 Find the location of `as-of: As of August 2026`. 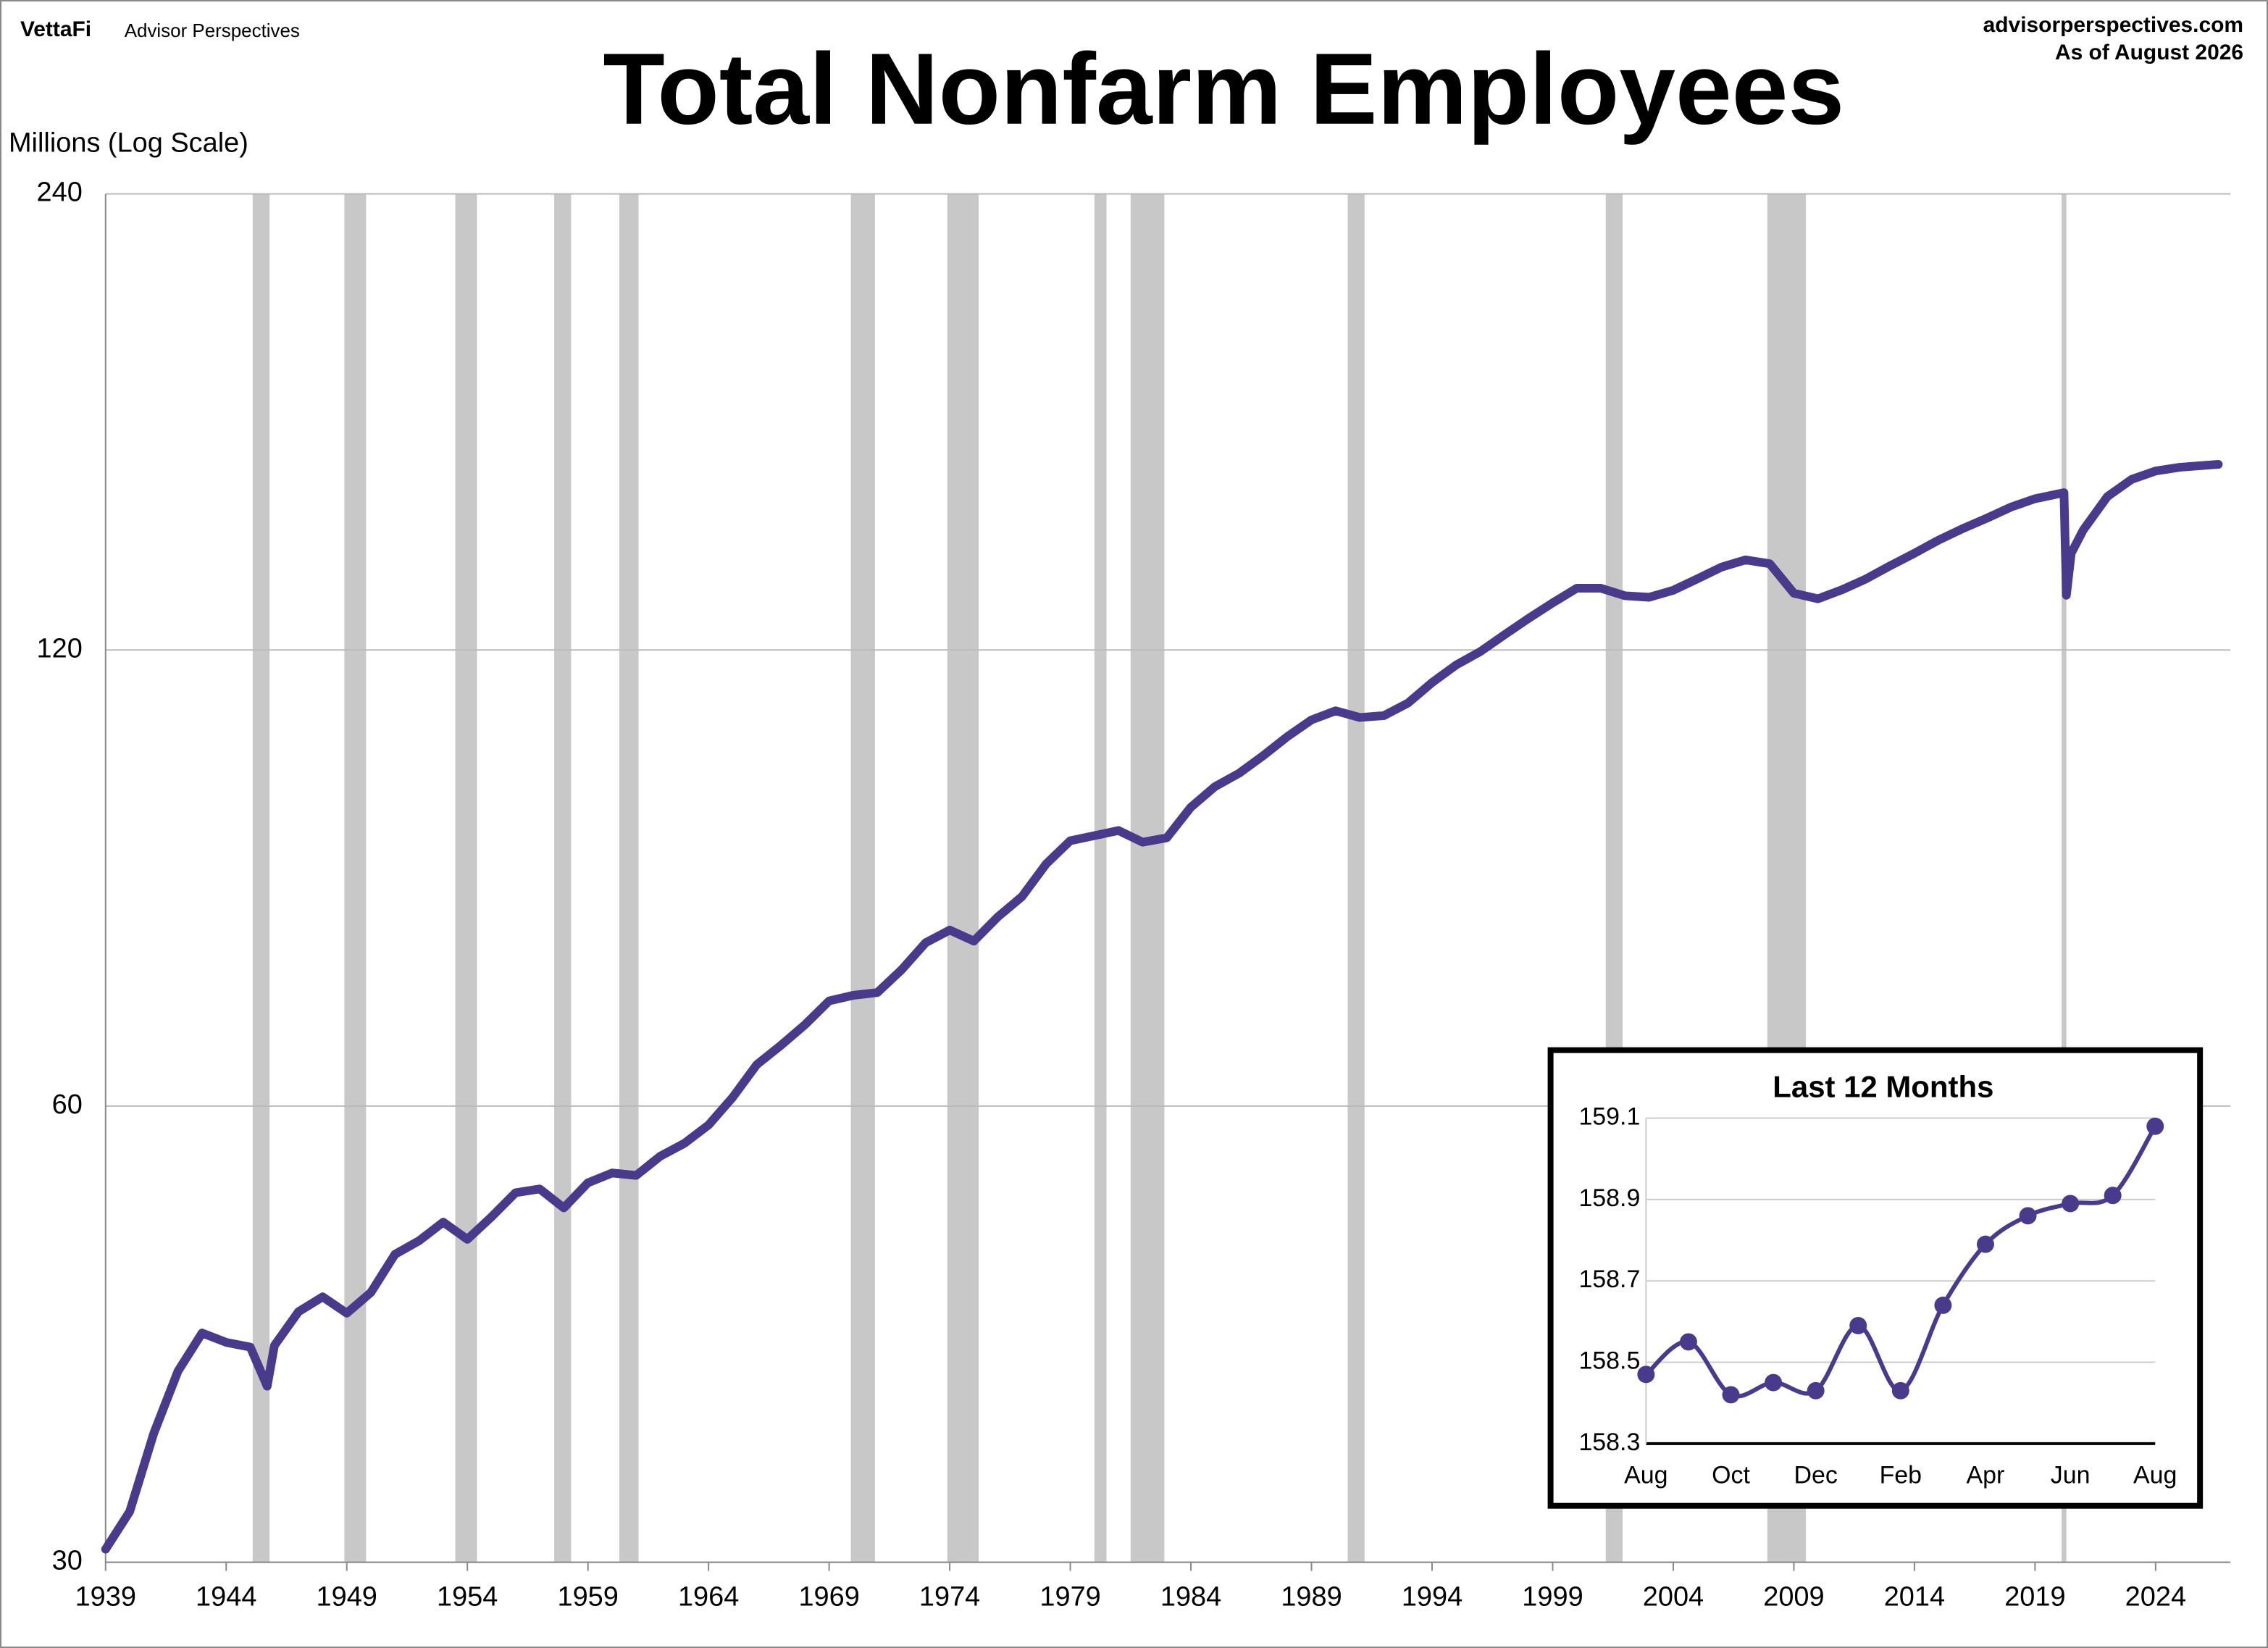

as-of: As of August 2026 is located at coordinates (2149, 52).